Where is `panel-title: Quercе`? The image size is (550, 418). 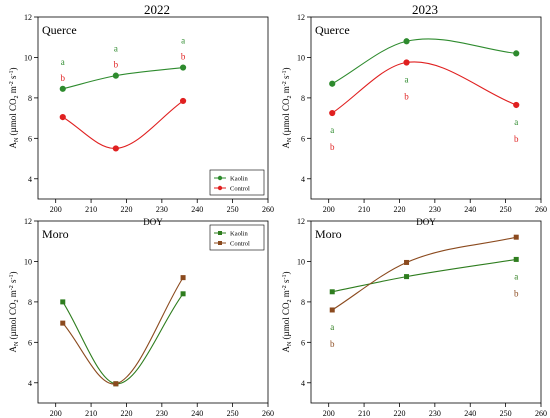 panel-title: Quercе is located at coordinates (59, 30).